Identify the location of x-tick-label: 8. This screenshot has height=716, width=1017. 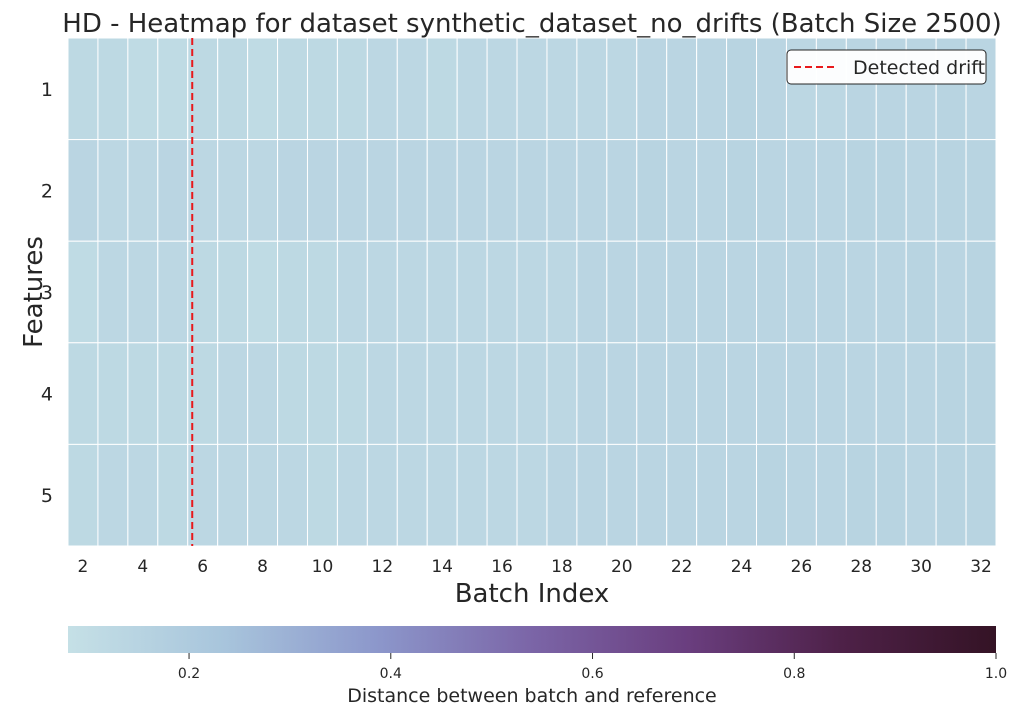
(262, 567).